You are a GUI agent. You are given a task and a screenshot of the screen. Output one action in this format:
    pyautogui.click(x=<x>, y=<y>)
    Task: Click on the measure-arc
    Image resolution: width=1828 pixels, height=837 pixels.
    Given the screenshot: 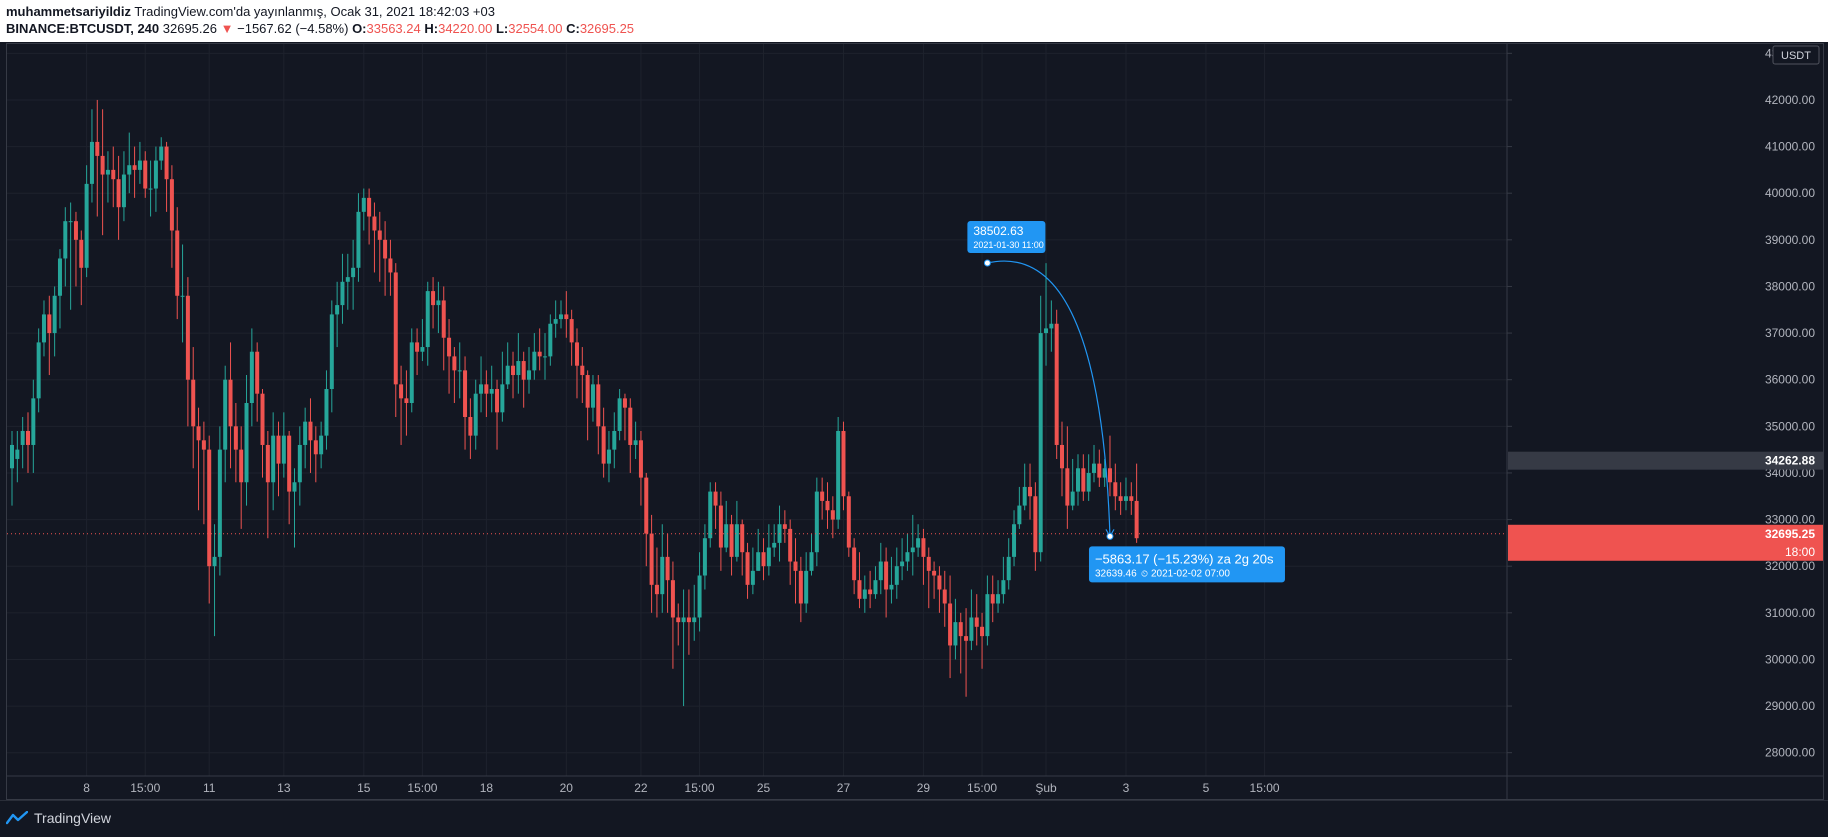 What is the action you would take?
    pyautogui.click(x=1049, y=398)
    